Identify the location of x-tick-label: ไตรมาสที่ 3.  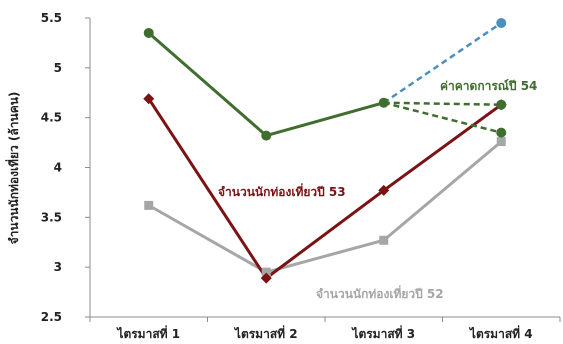
(382, 333).